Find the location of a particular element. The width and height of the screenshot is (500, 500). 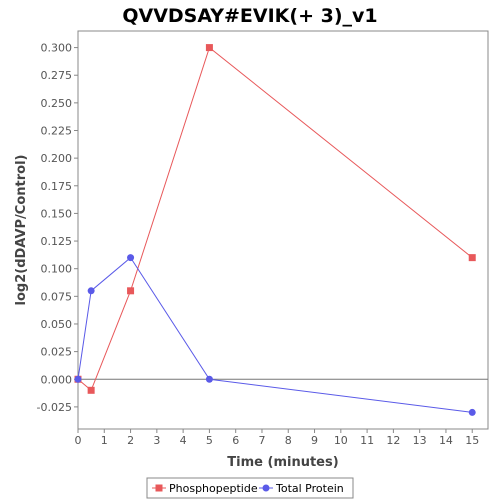

y-tick-label: 0.150 is located at coordinates (57, 213).